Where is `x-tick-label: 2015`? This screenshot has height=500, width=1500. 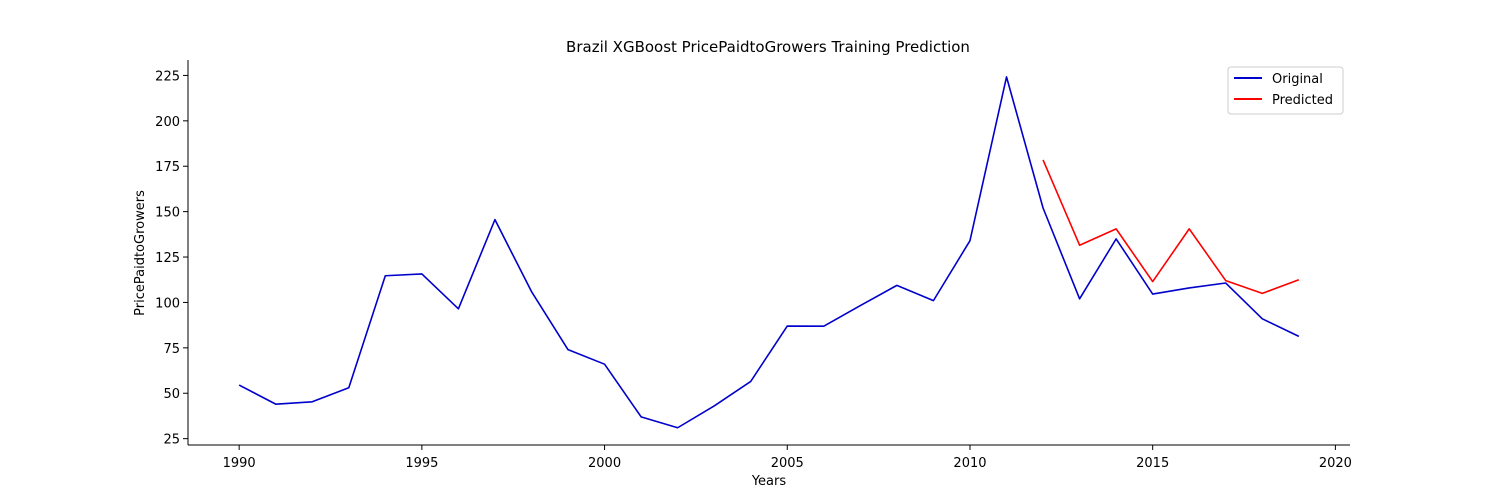
x-tick-label: 2015 is located at coordinates (1152, 463).